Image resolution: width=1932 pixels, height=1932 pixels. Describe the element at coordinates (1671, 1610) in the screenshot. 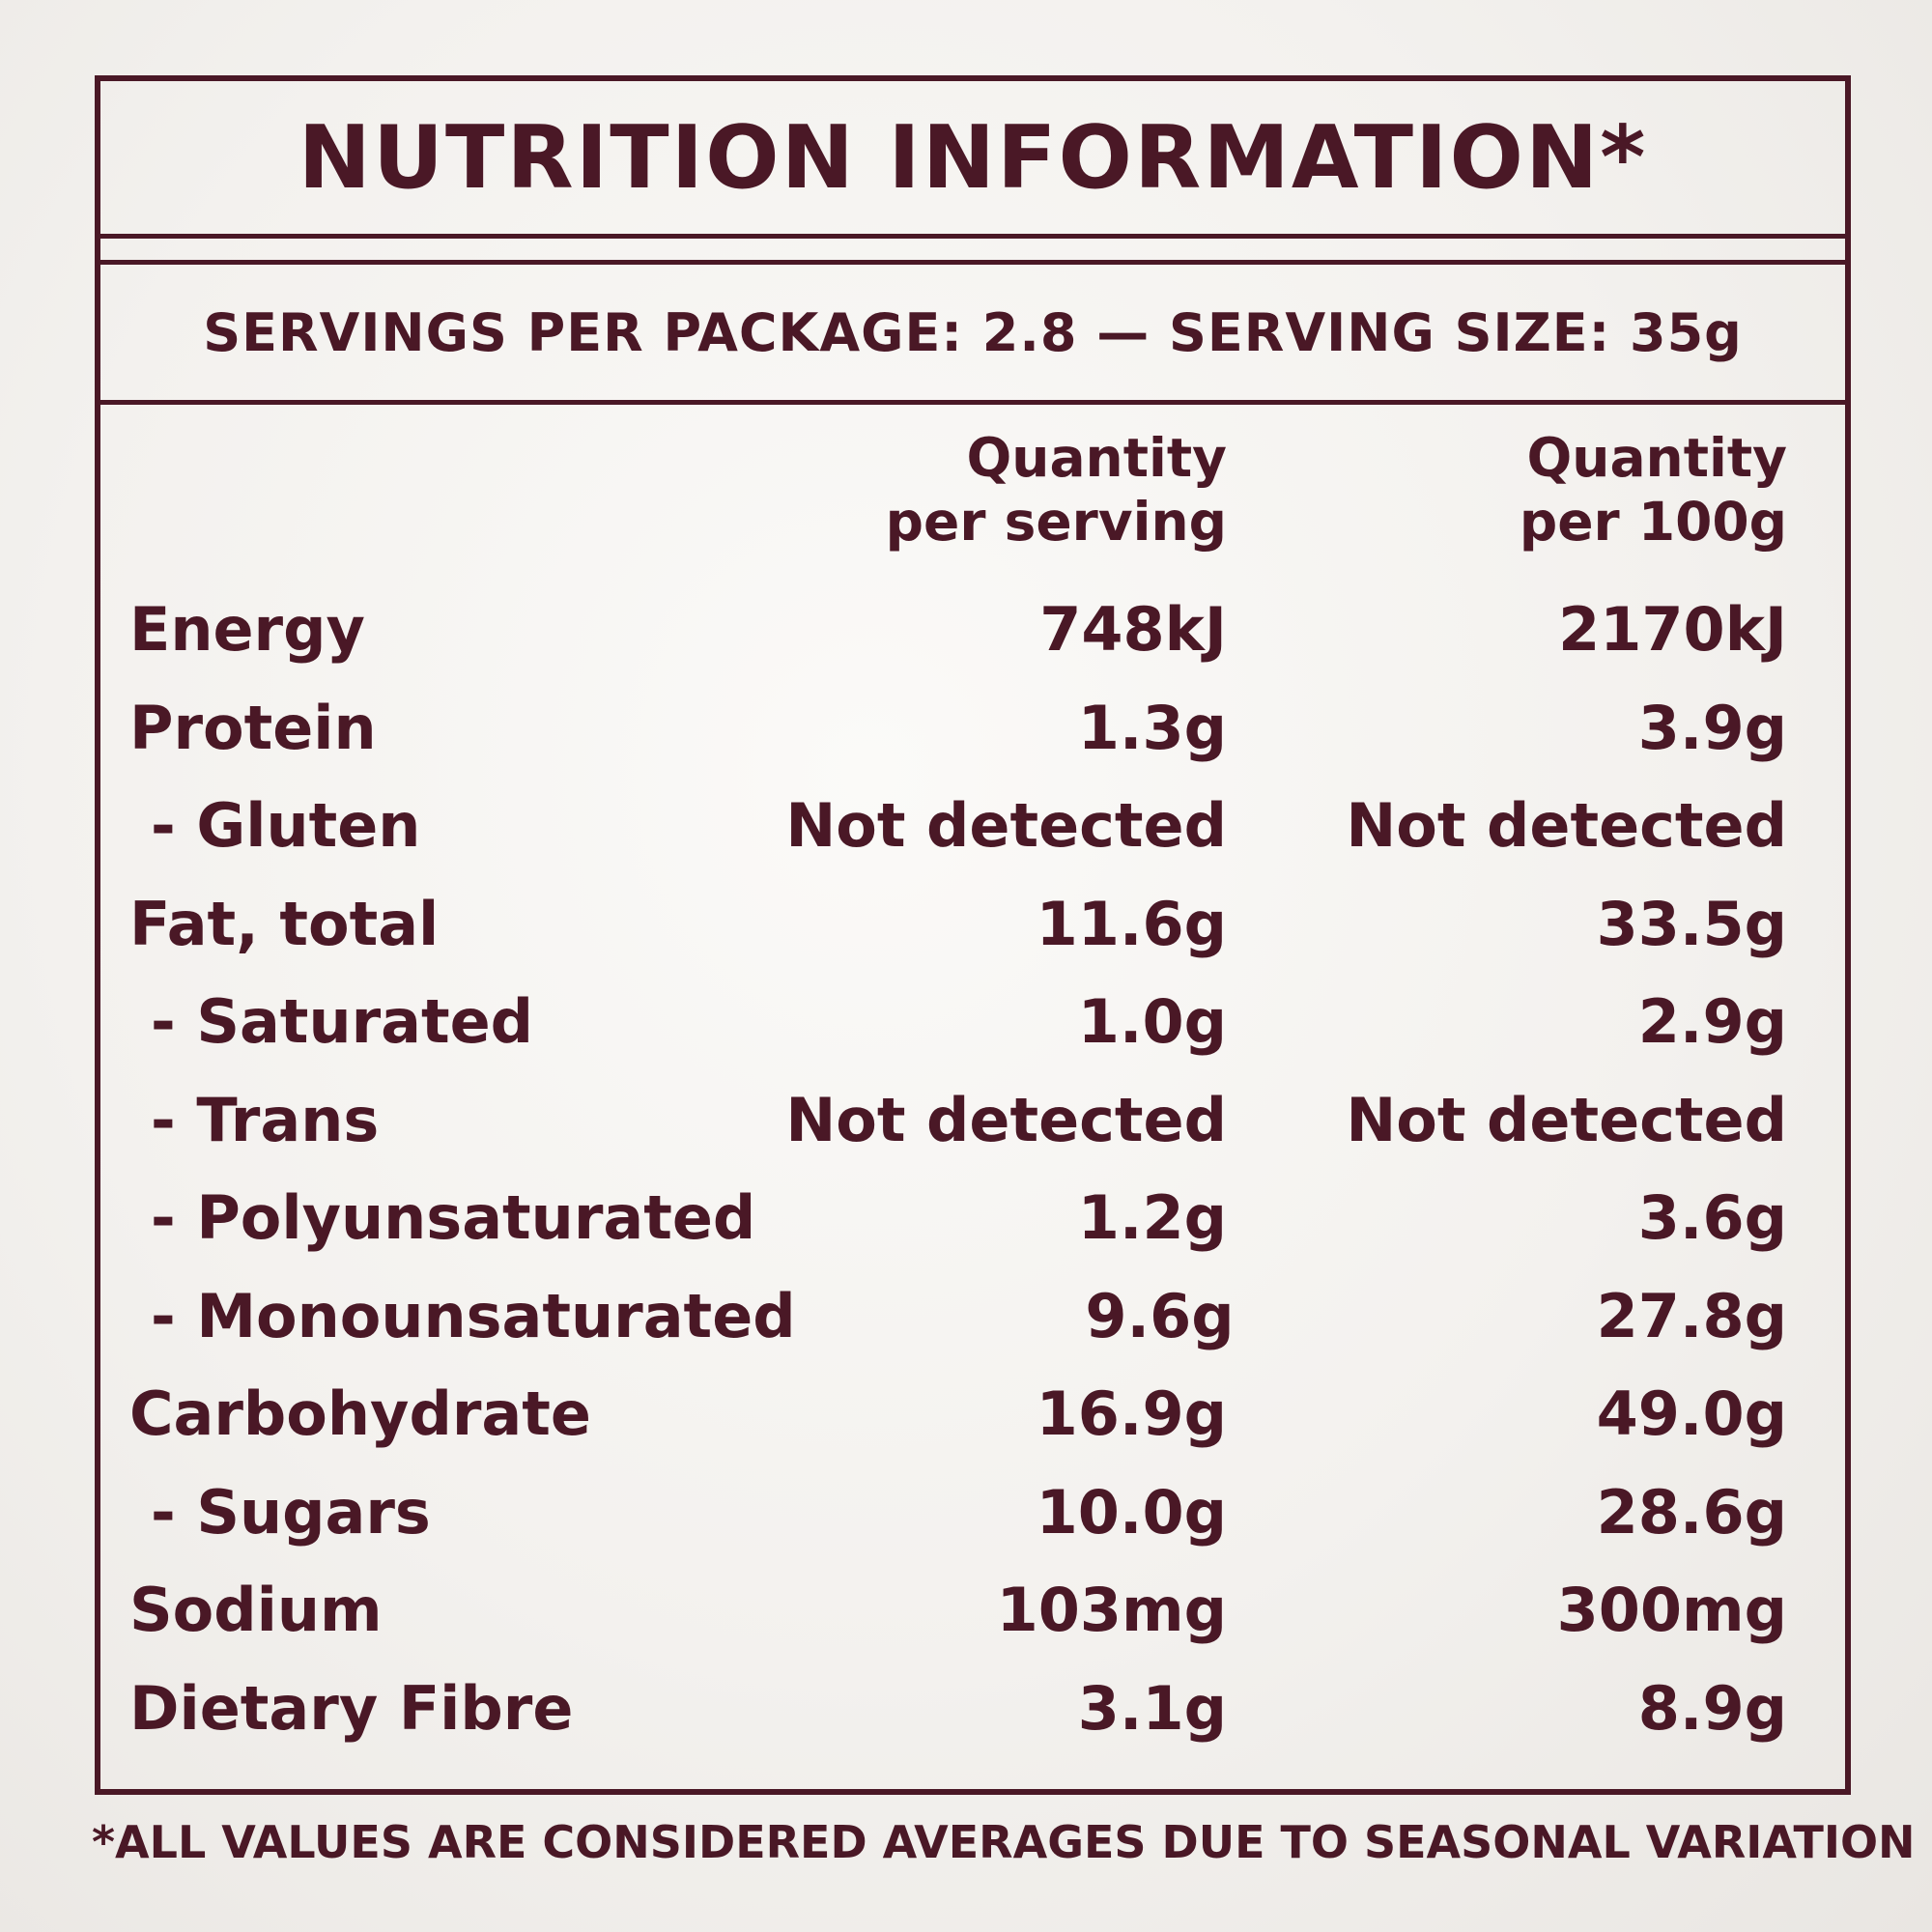

I see `per-100g-value: 300mg` at that location.